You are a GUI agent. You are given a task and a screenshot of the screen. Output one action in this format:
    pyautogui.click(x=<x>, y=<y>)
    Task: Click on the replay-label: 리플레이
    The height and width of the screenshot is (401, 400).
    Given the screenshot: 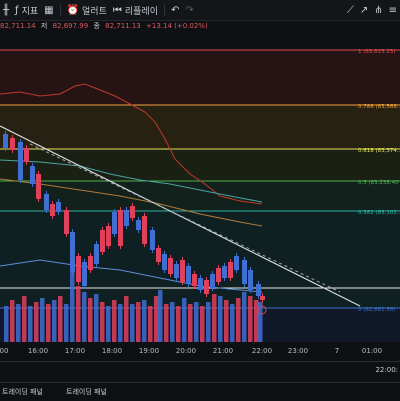 What is the action you would take?
    pyautogui.click(x=141, y=11)
    